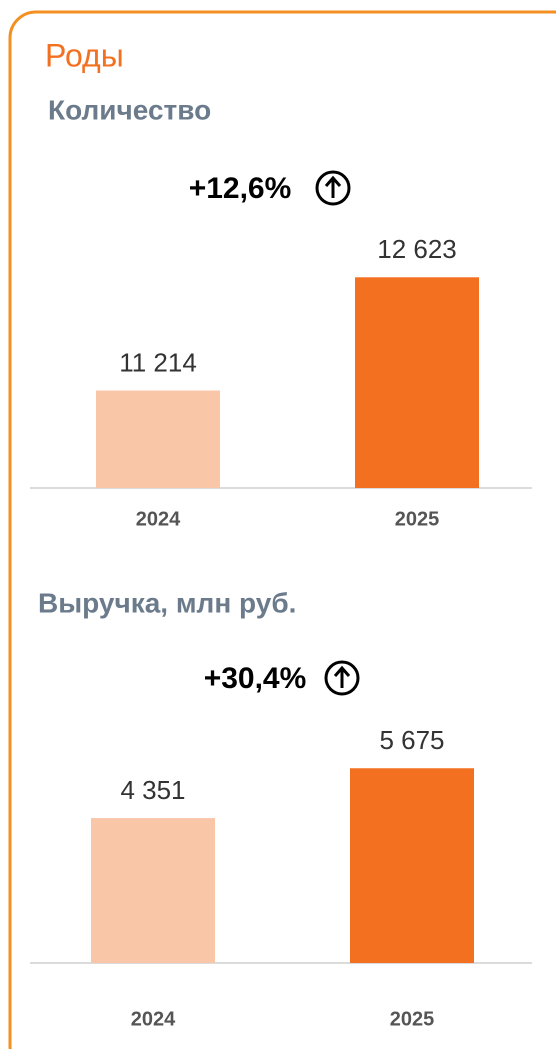 The image size is (556, 1049). I want to click on chart-subtitle: Выручка, млн руб., so click(167, 602).